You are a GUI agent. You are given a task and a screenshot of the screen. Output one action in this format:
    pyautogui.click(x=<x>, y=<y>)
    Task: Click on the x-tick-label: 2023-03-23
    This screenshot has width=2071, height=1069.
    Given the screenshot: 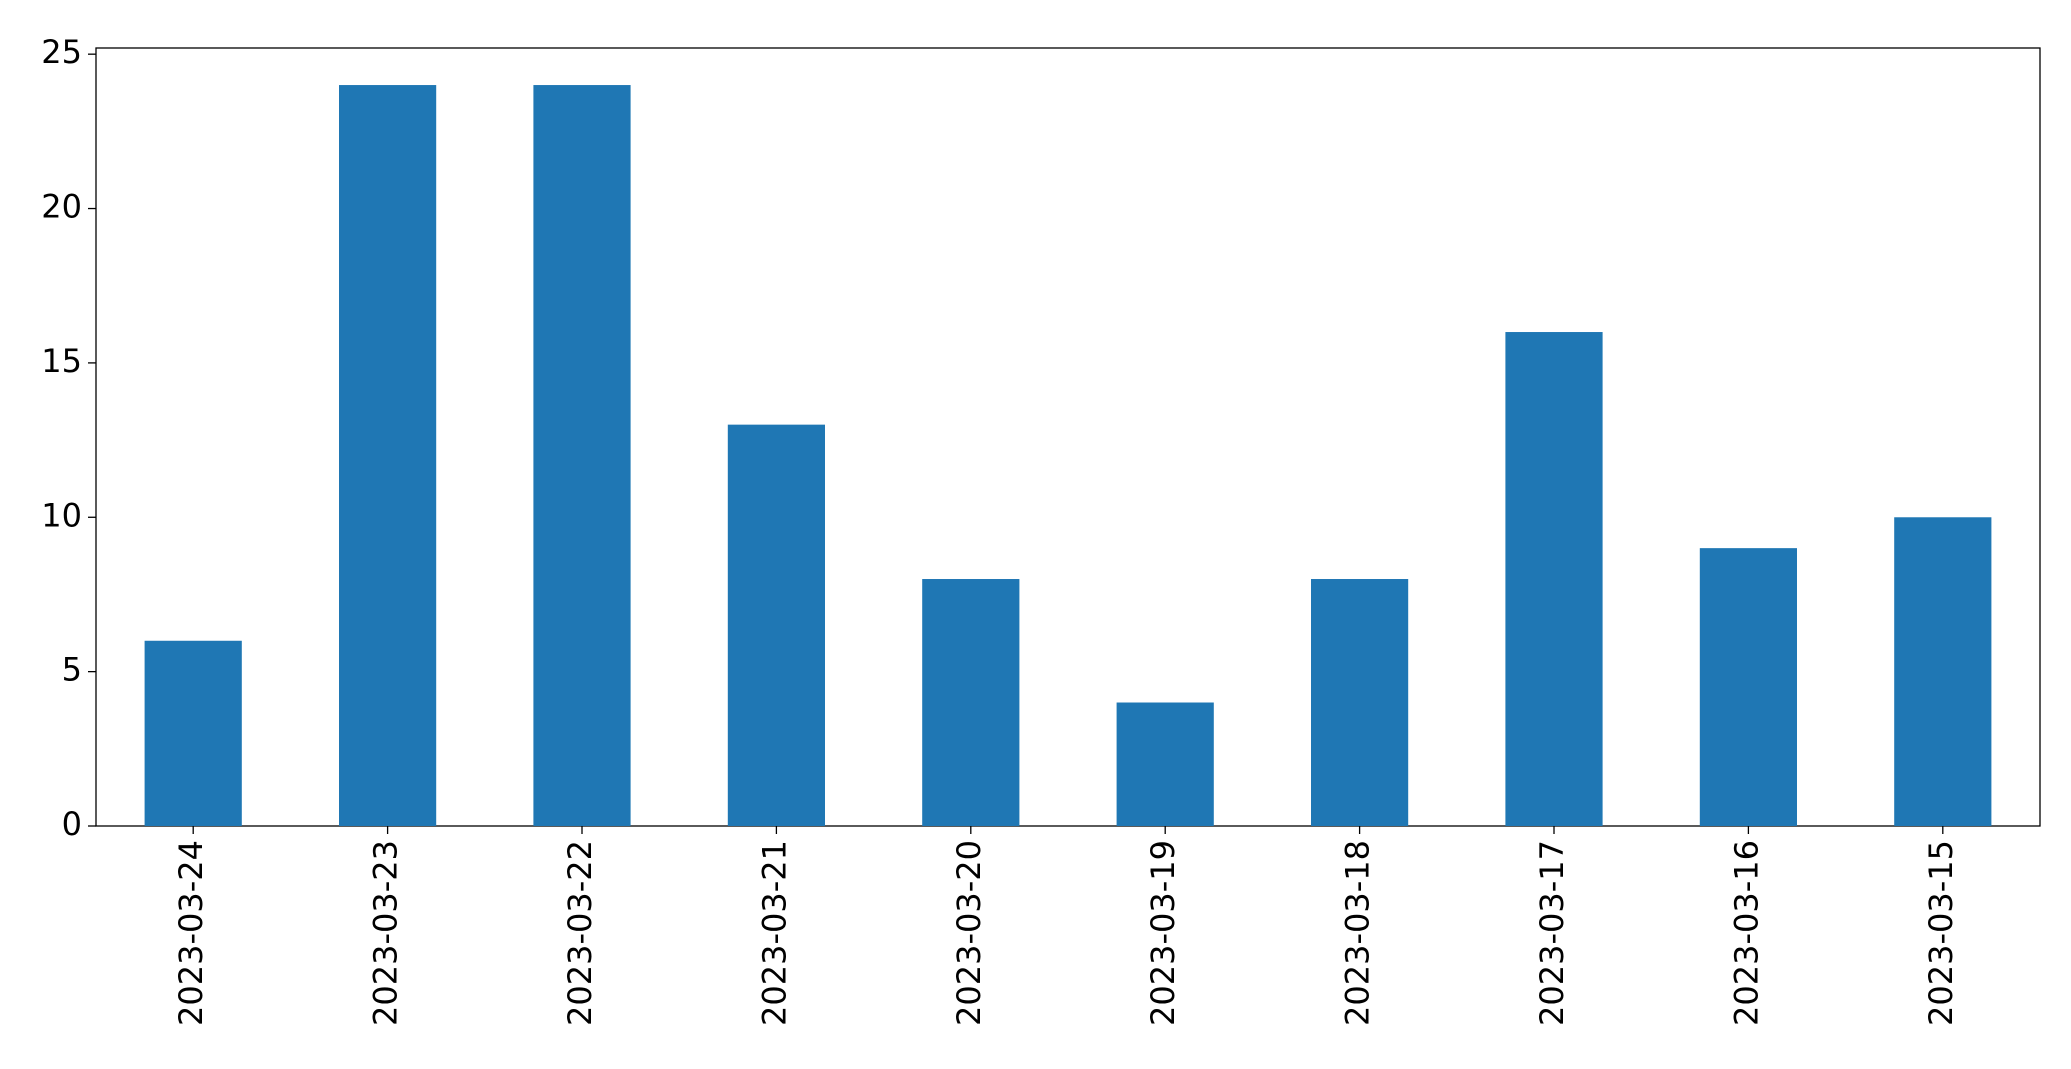 What is the action you would take?
    pyautogui.click(x=386, y=933)
    